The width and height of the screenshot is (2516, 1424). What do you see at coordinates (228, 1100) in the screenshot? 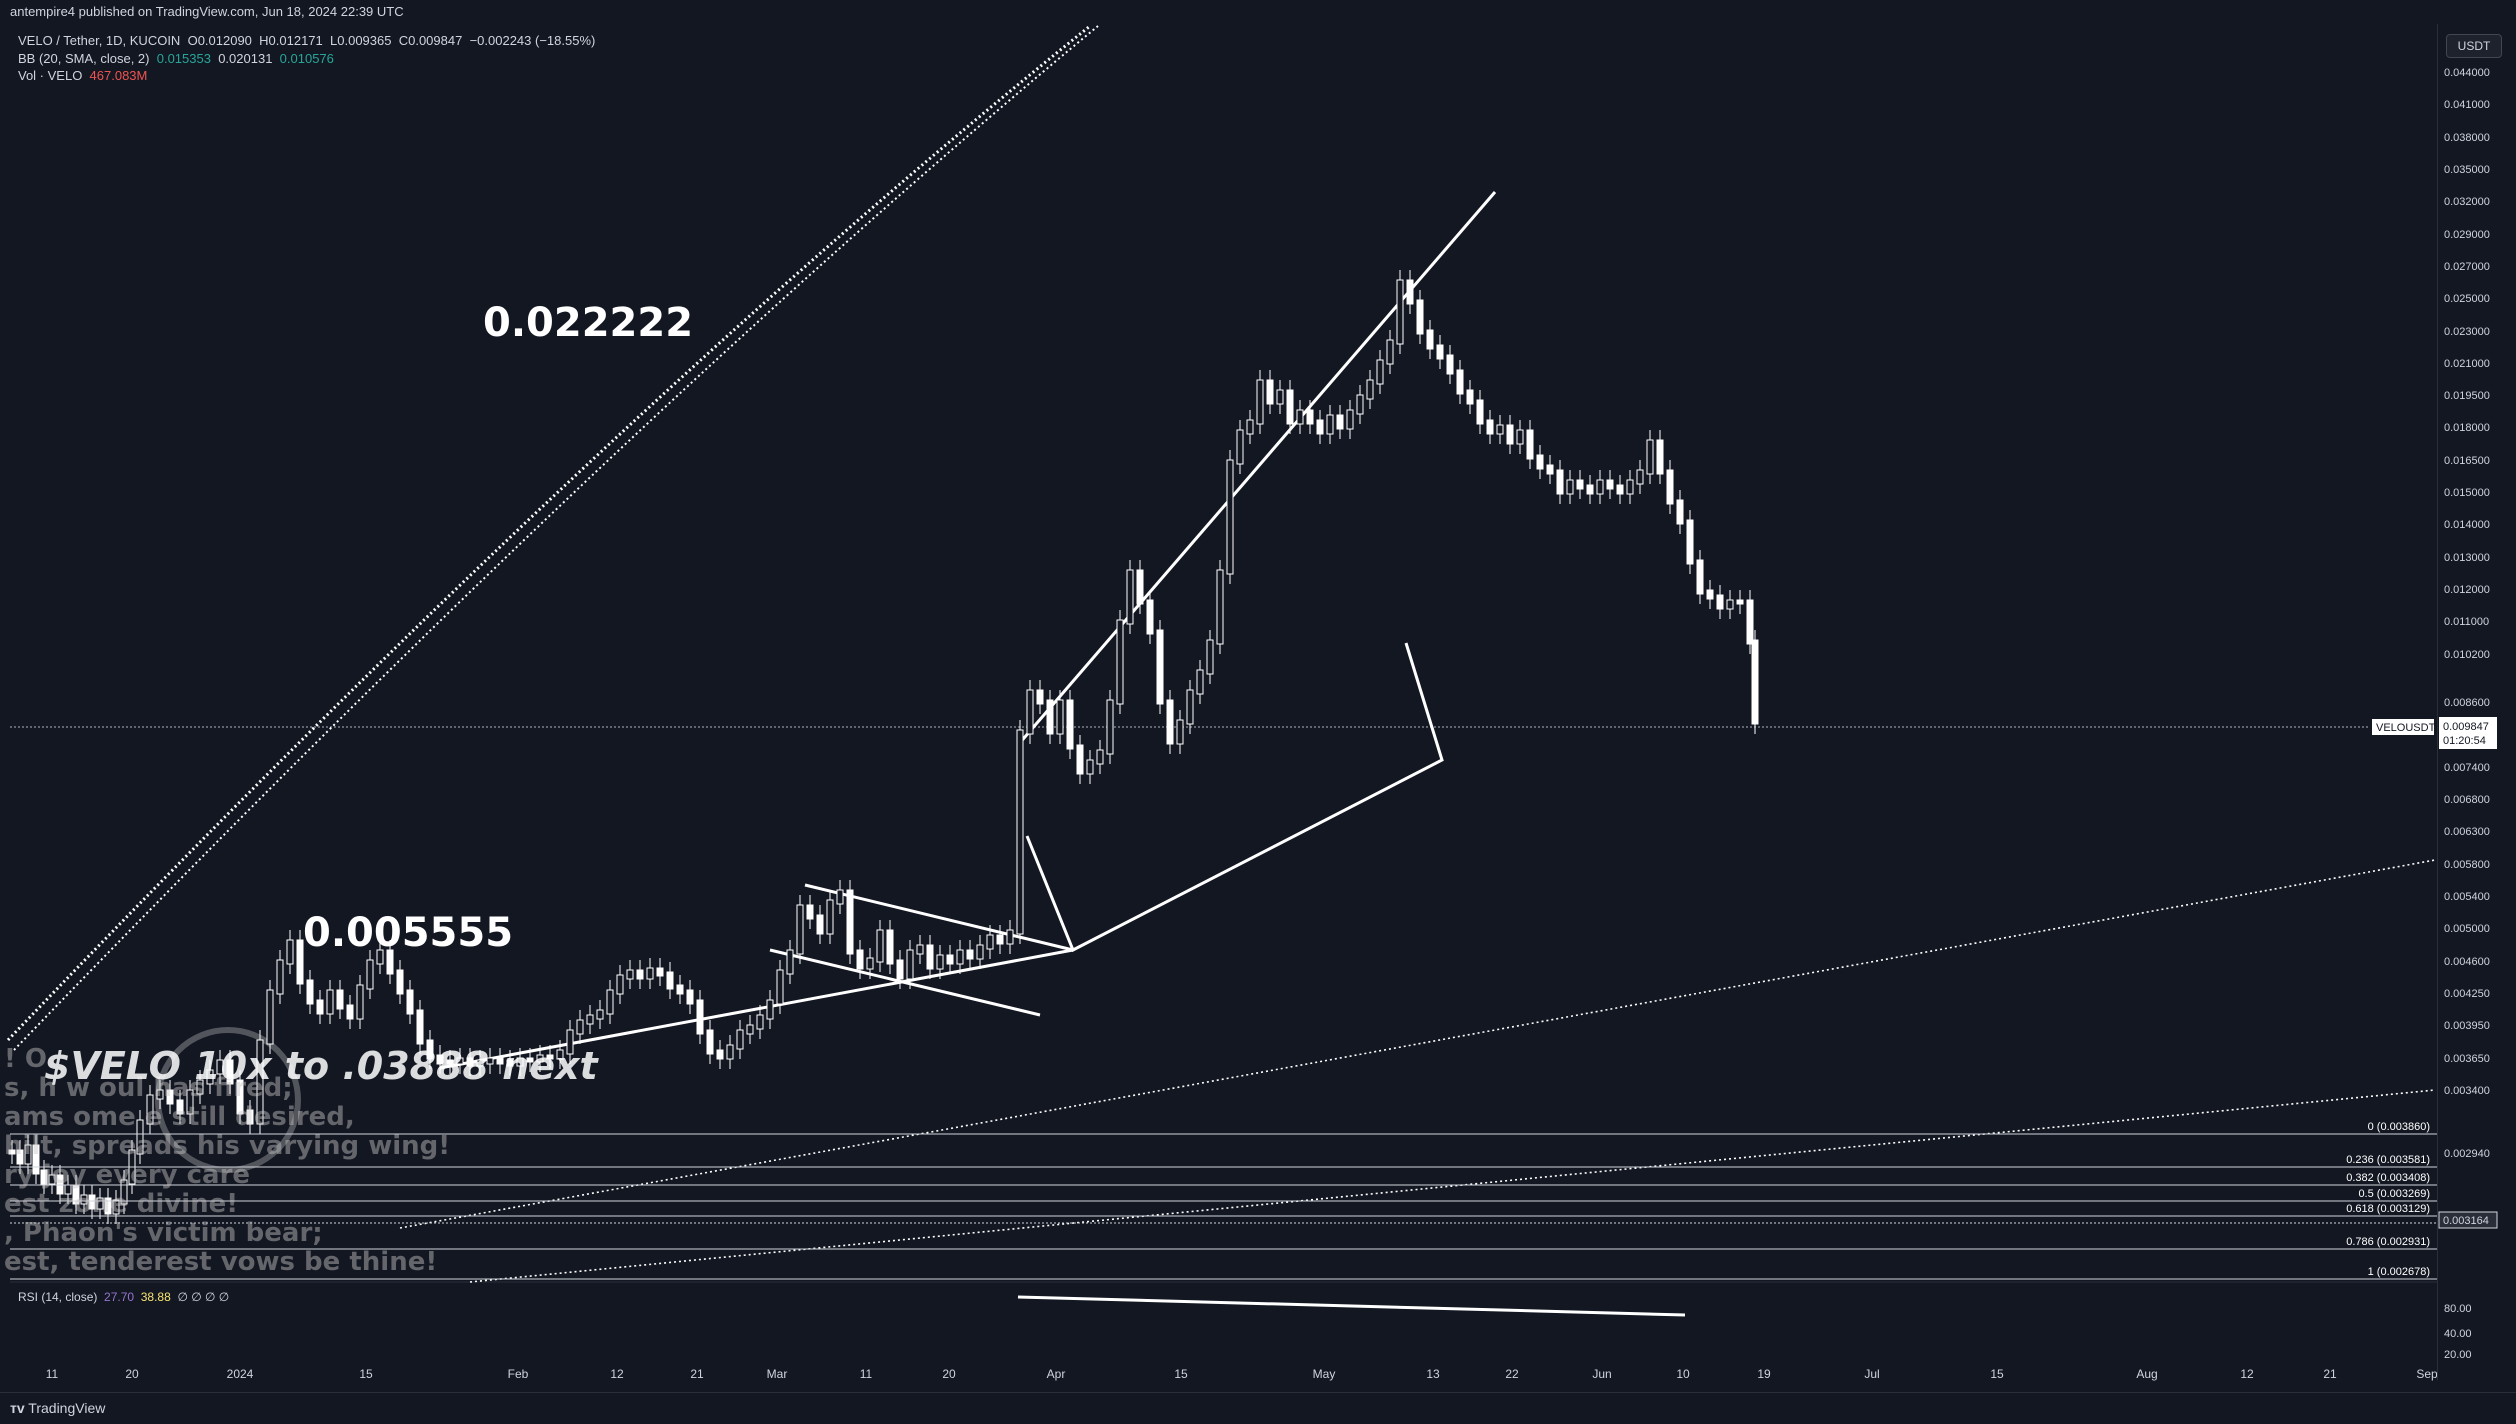
I see `watermark-logo-icon` at bounding box center [228, 1100].